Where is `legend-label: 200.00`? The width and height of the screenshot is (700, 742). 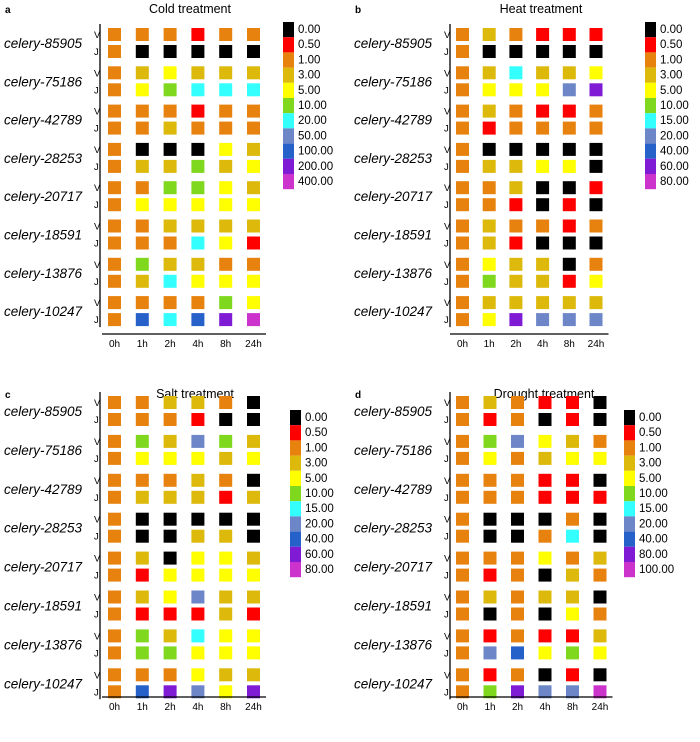 legend-label: 200.00 is located at coordinates (315, 167).